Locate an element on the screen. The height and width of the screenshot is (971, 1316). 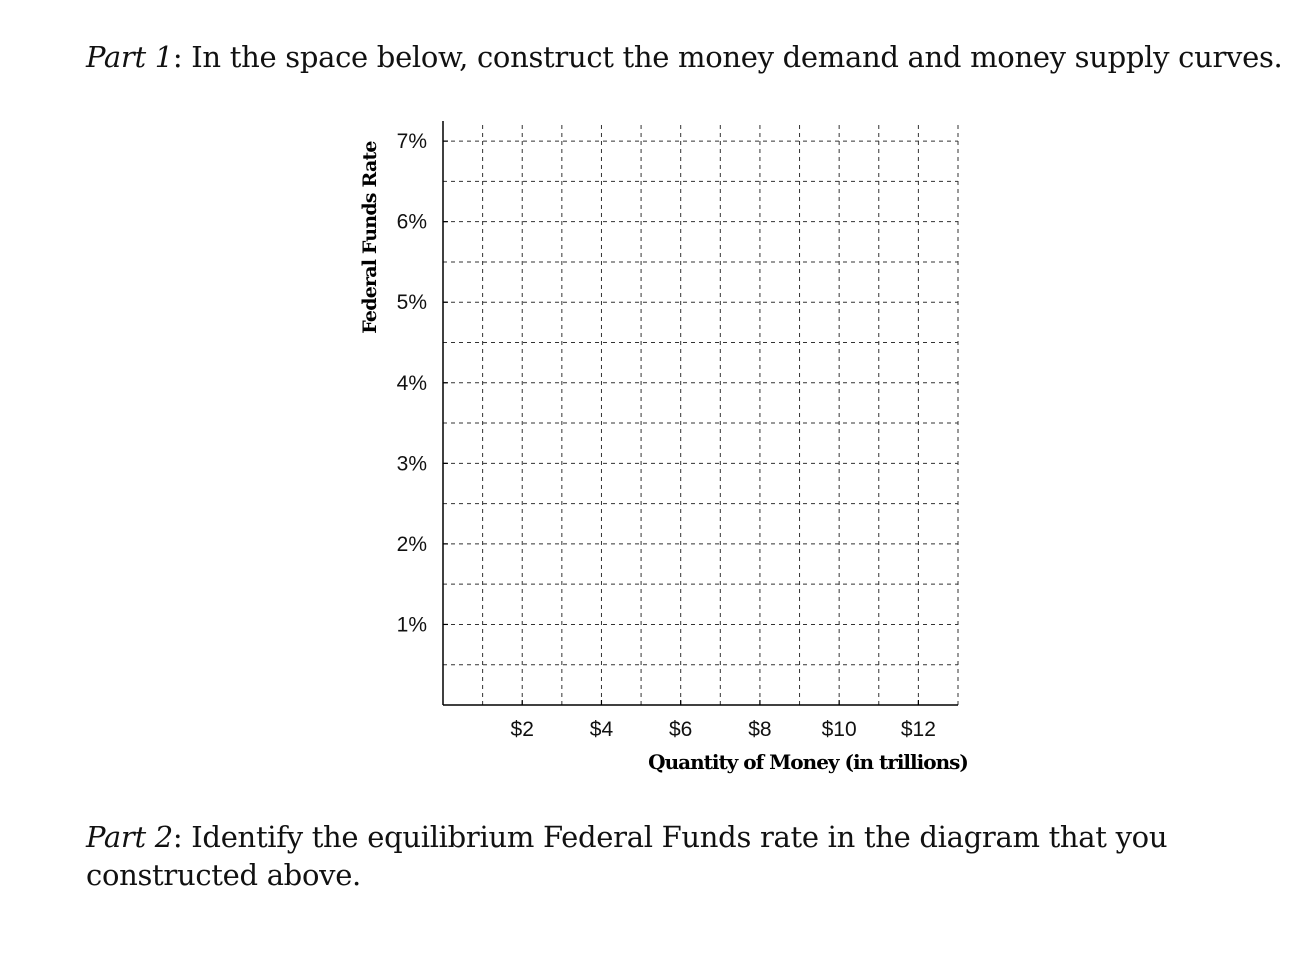
y-tick-label: 1% is located at coordinates (412, 624).